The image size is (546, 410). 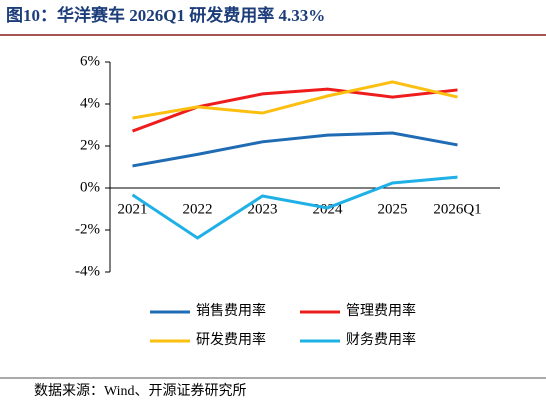 What do you see at coordinates (393, 209) in the screenshot?
I see `x-tick-label: 2025` at bounding box center [393, 209].